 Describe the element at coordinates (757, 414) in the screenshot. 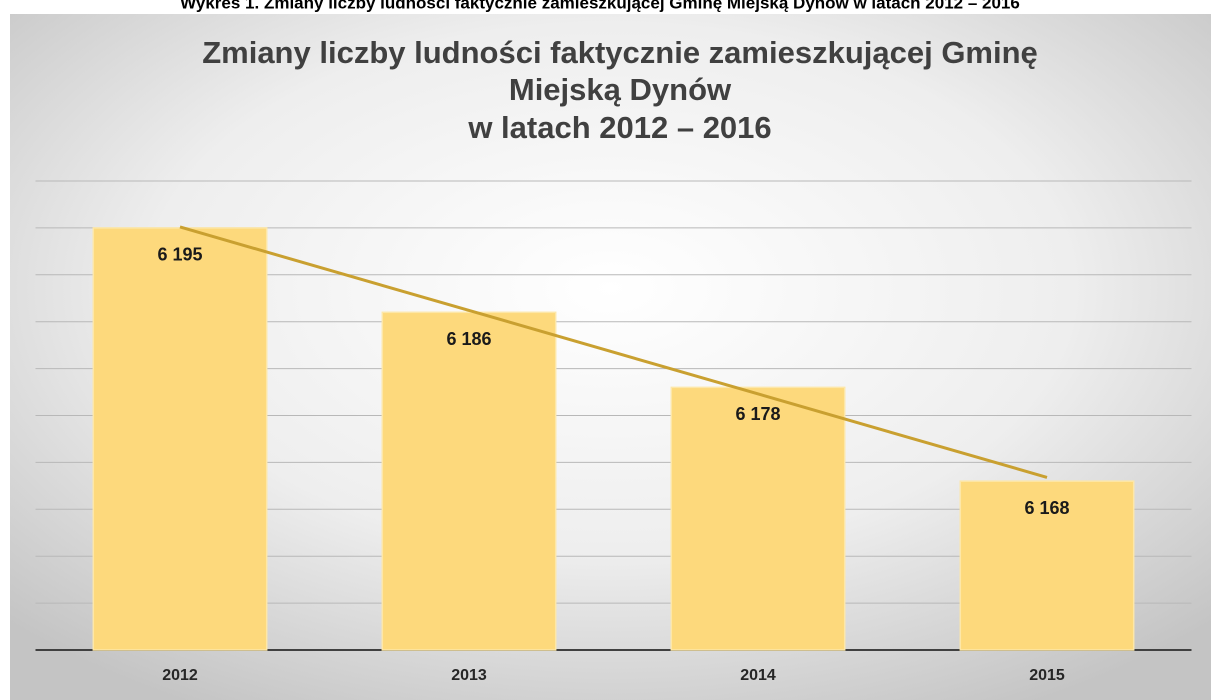

I see `data-label: 6 178` at that location.